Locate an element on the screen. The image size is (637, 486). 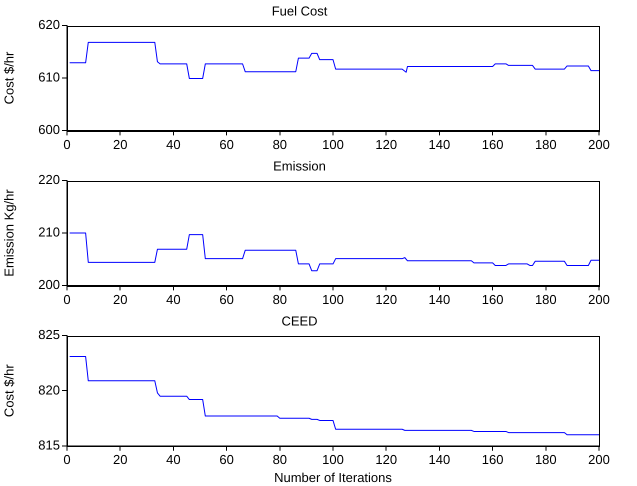
y-tick-label: 620 is located at coordinates (49, 24).